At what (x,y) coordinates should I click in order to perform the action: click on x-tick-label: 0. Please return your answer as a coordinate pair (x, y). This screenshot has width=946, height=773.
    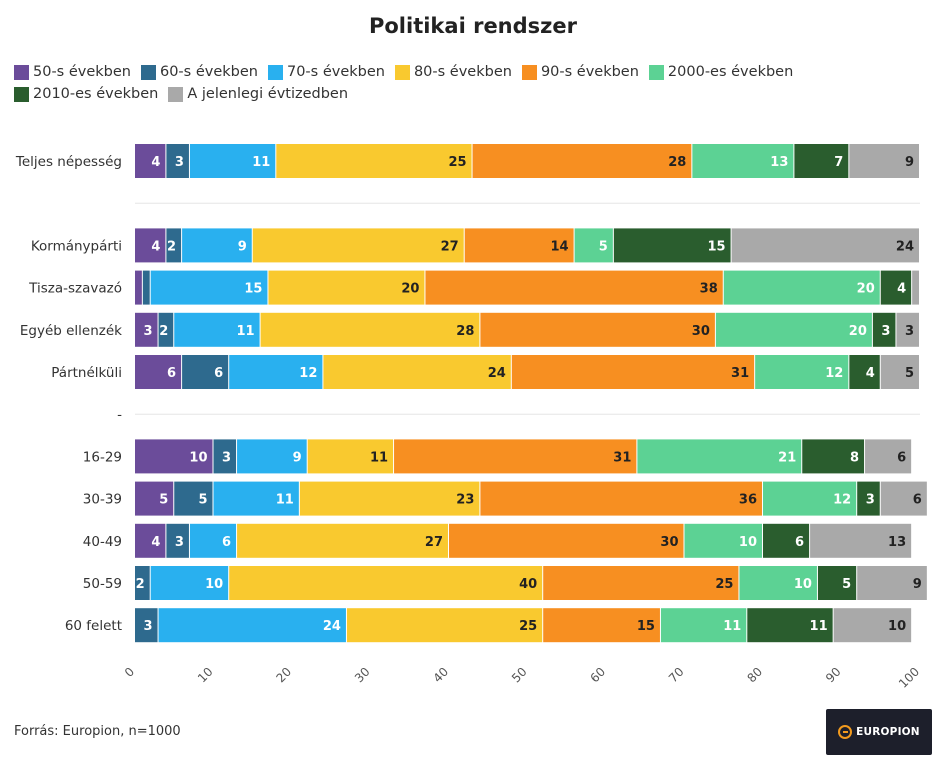
    Looking at the image, I should click on (129, 672).